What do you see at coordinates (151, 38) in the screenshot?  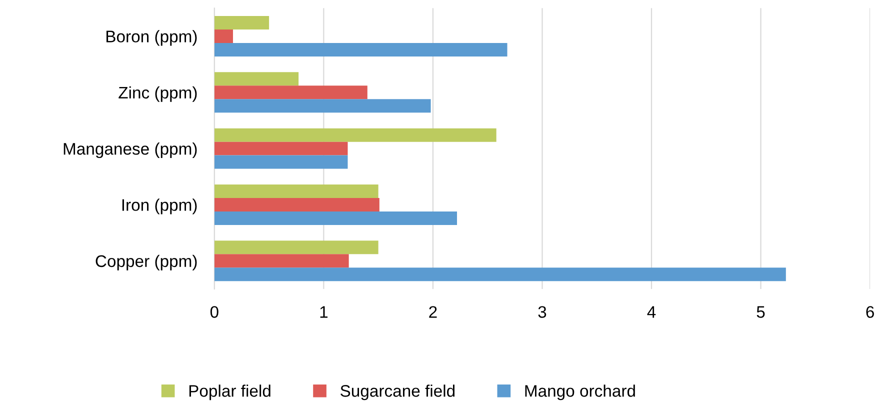 I see `y-tick-label: Boron (ppm)` at bounding box center [151, 38].